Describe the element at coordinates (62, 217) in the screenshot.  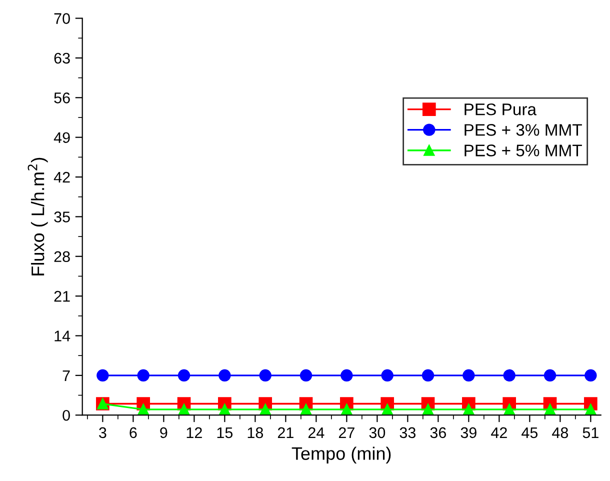
I see `y-tick-label: 35` at that location.